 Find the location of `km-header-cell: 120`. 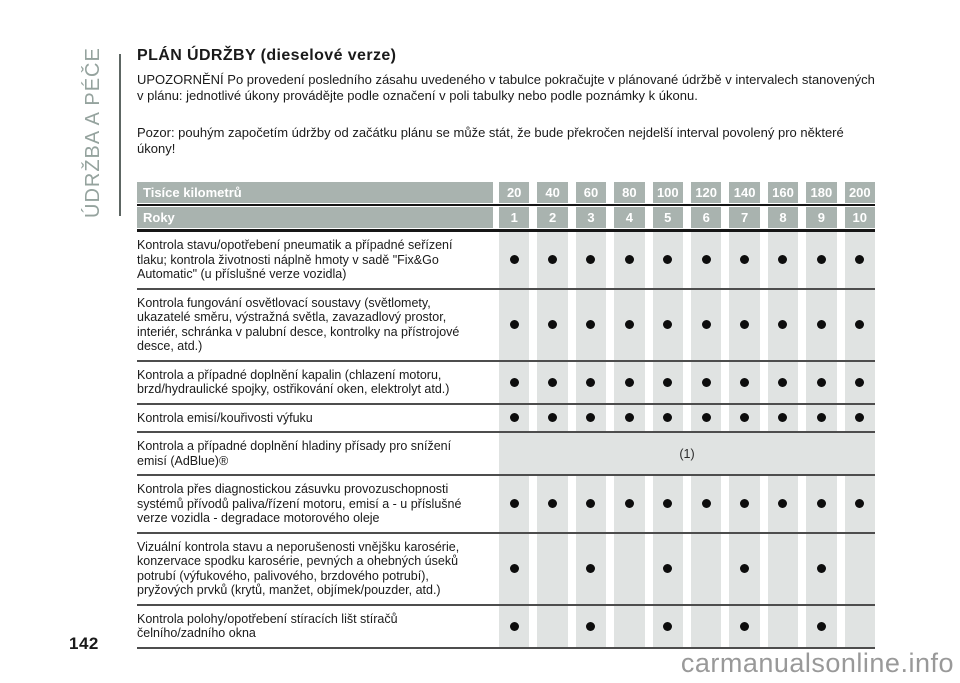

km-header-cell: 120 is located at coordinates (706, 192).